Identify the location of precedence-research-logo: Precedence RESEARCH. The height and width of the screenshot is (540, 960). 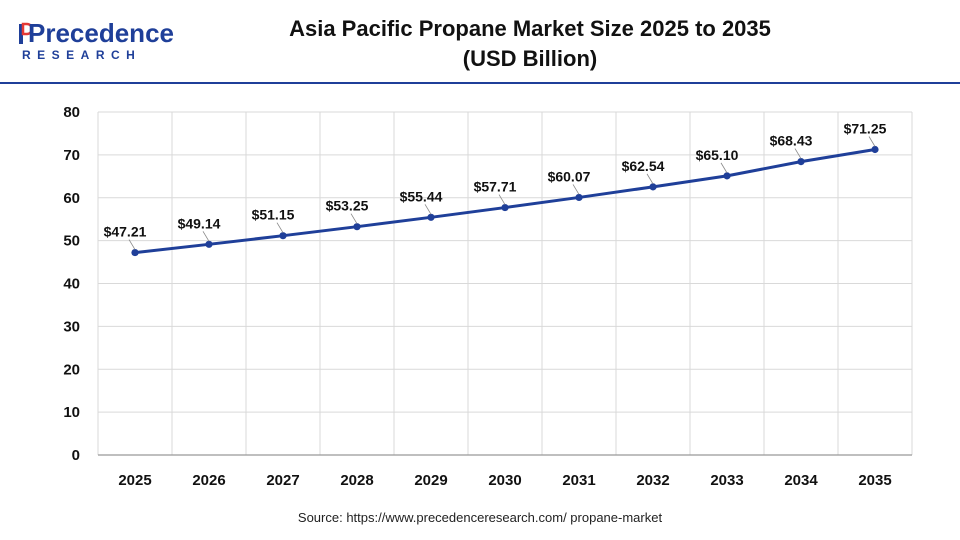
(96, 43).